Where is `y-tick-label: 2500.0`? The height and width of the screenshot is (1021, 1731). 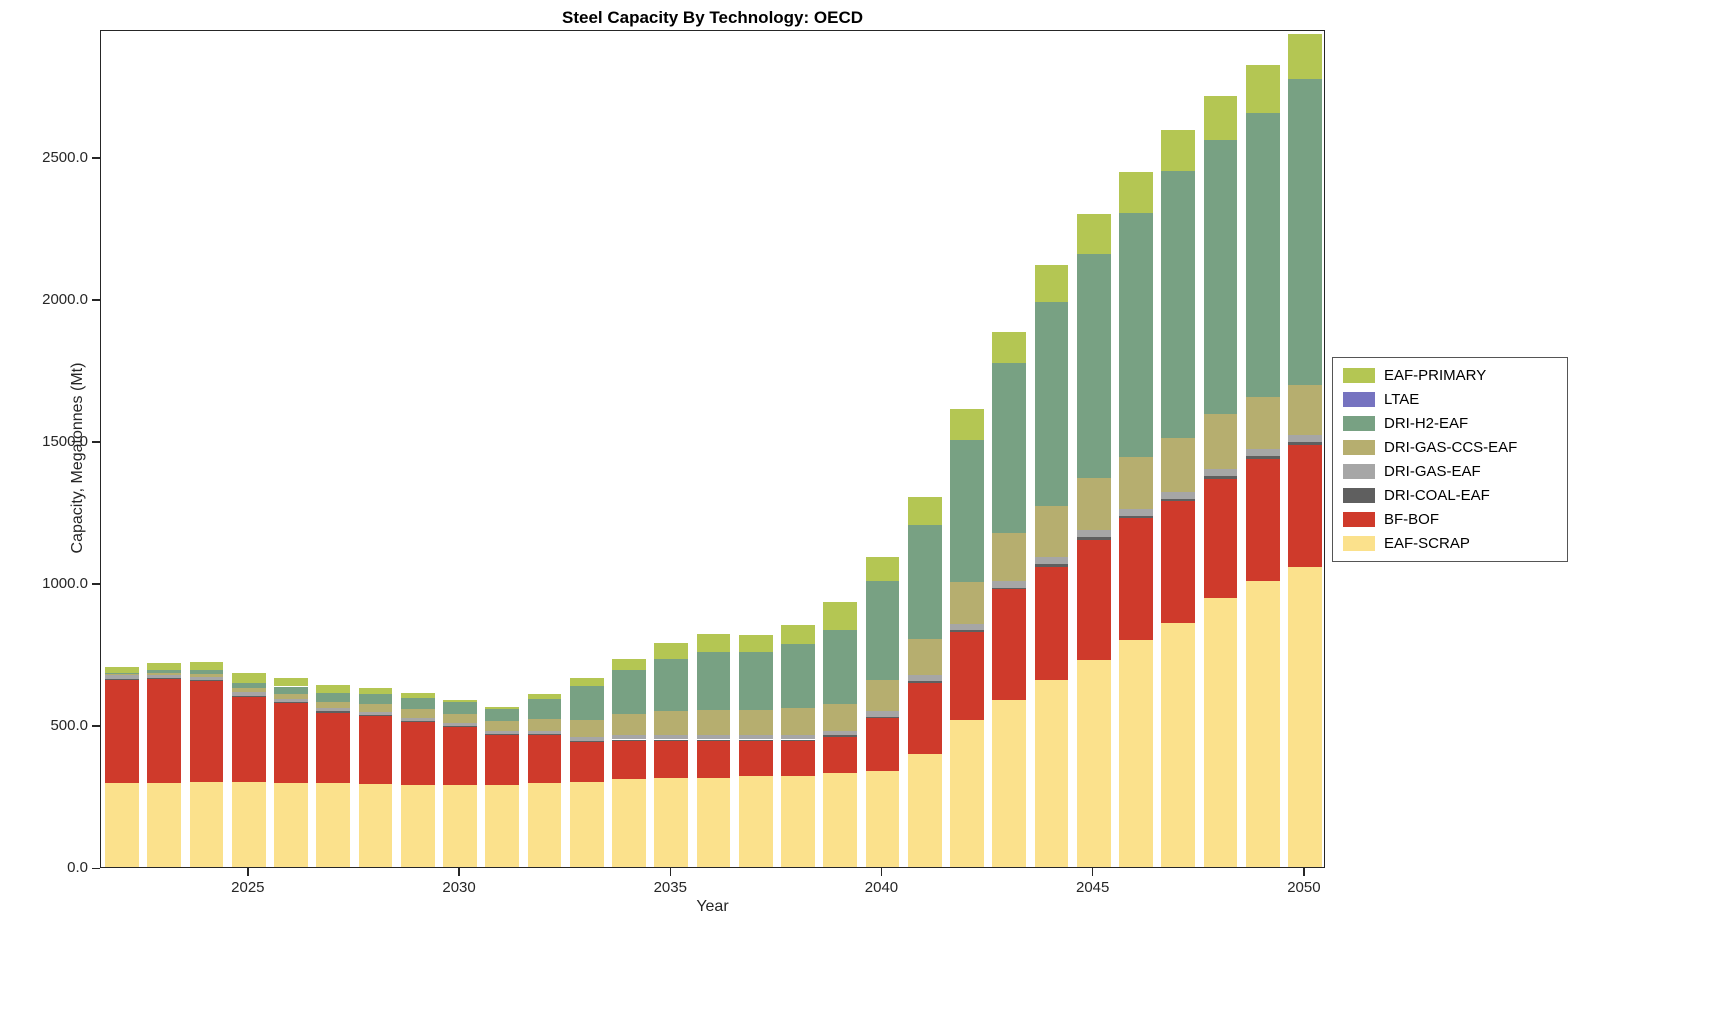 y-tick-label: 2500.0 is located at coordinates (65, 157).